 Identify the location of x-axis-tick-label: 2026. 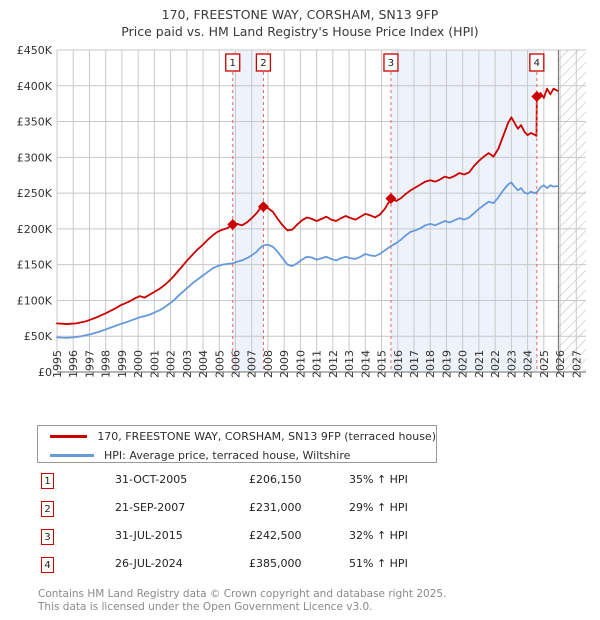
(560, 364).